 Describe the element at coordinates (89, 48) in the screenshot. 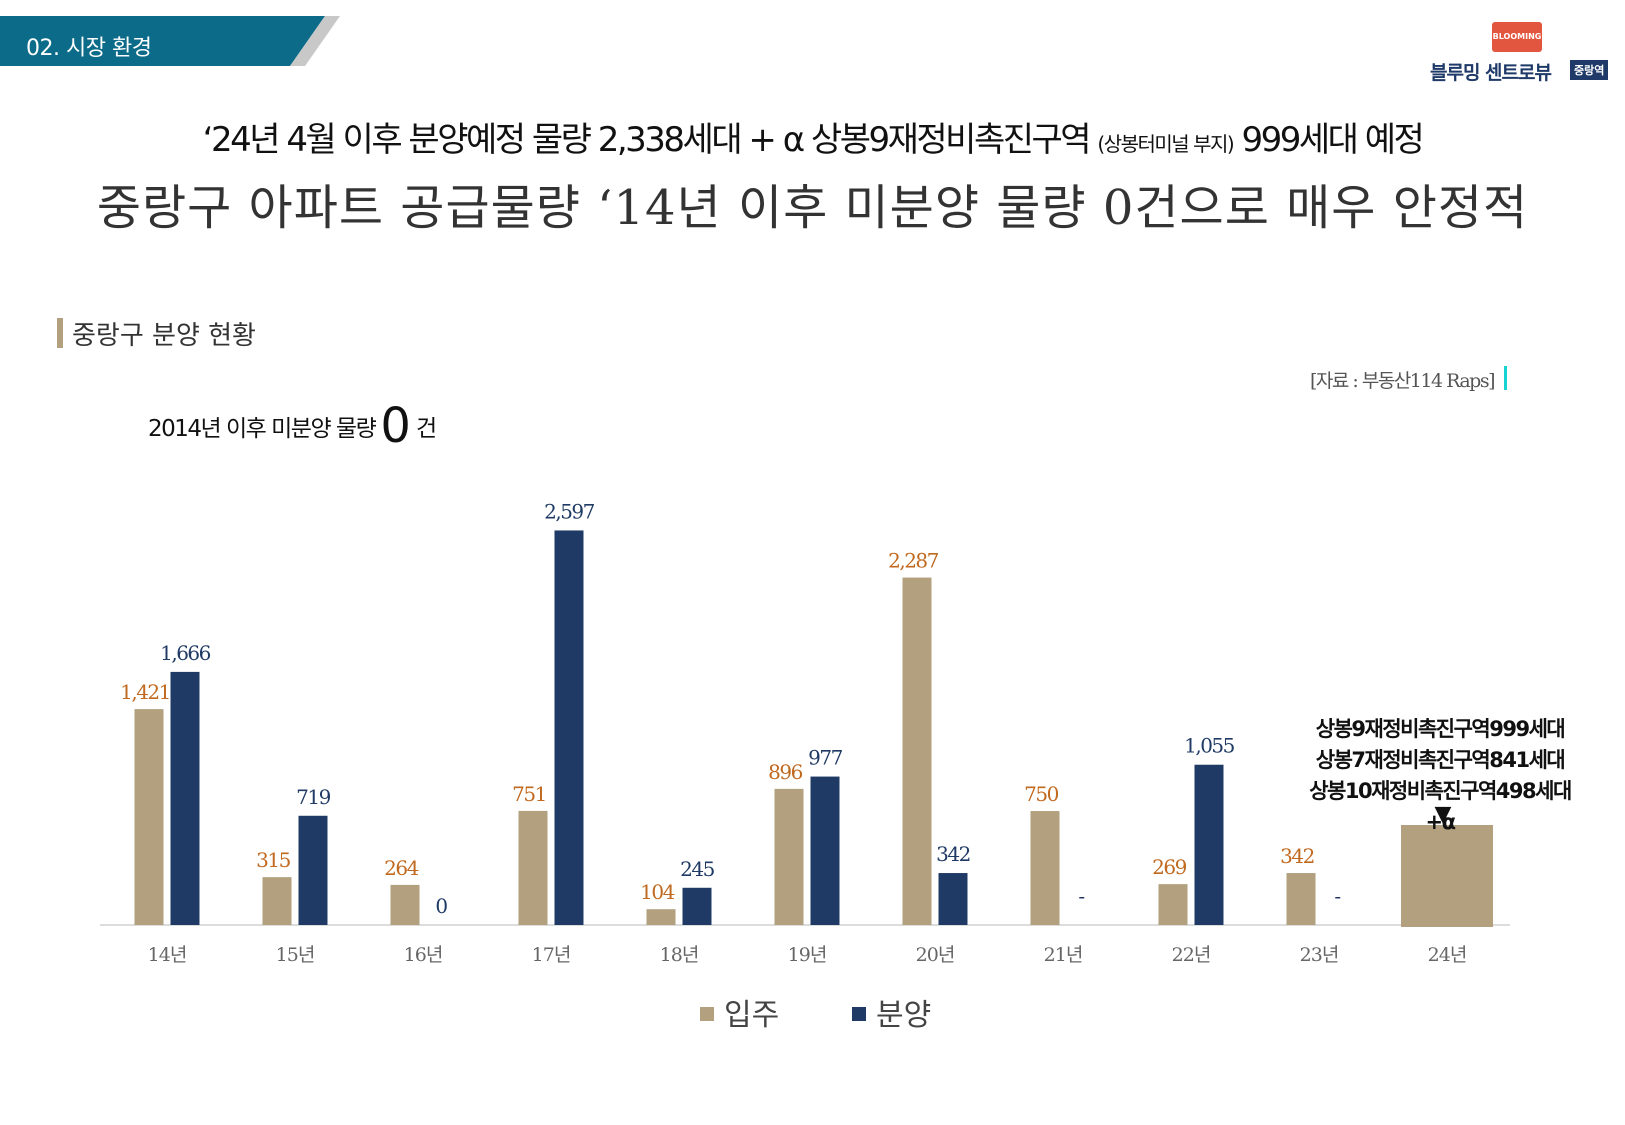

I see `section-label: 02. 시장 환경` at that location.